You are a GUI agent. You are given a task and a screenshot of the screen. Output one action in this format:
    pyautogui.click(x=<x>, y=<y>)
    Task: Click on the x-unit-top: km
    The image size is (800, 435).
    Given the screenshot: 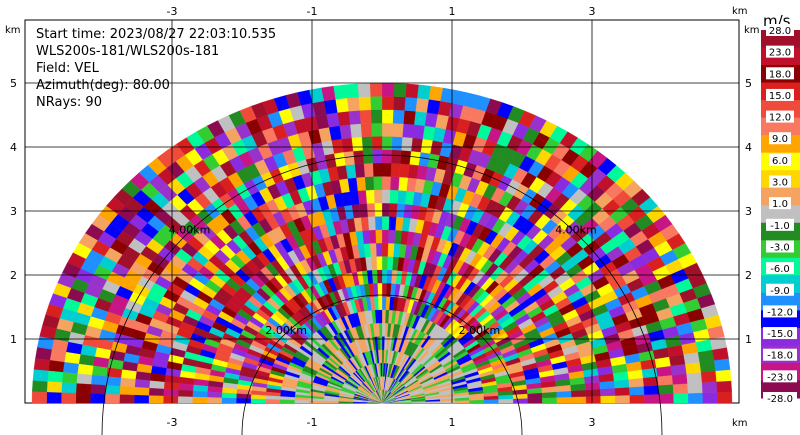 What is the action you would take?
    pyautogui.click(x=740, y=11)
    